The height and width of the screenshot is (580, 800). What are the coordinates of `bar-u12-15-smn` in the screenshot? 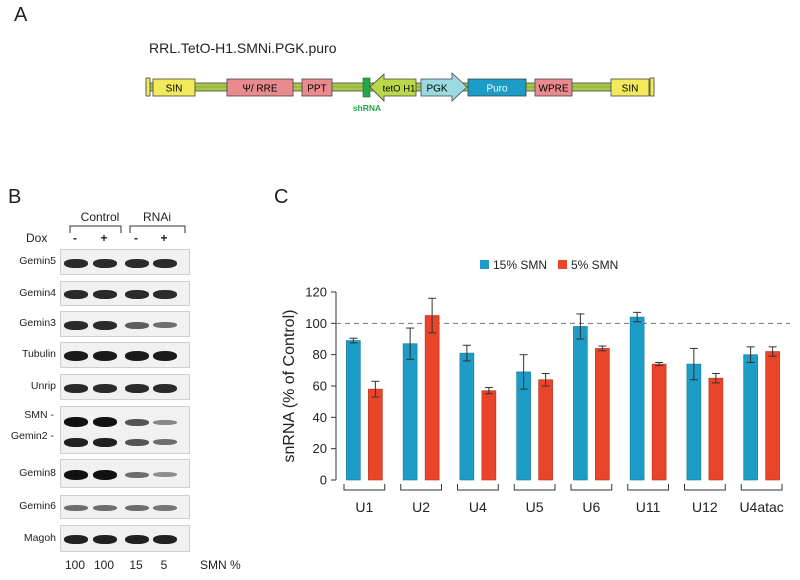 It's located at (694, 422).